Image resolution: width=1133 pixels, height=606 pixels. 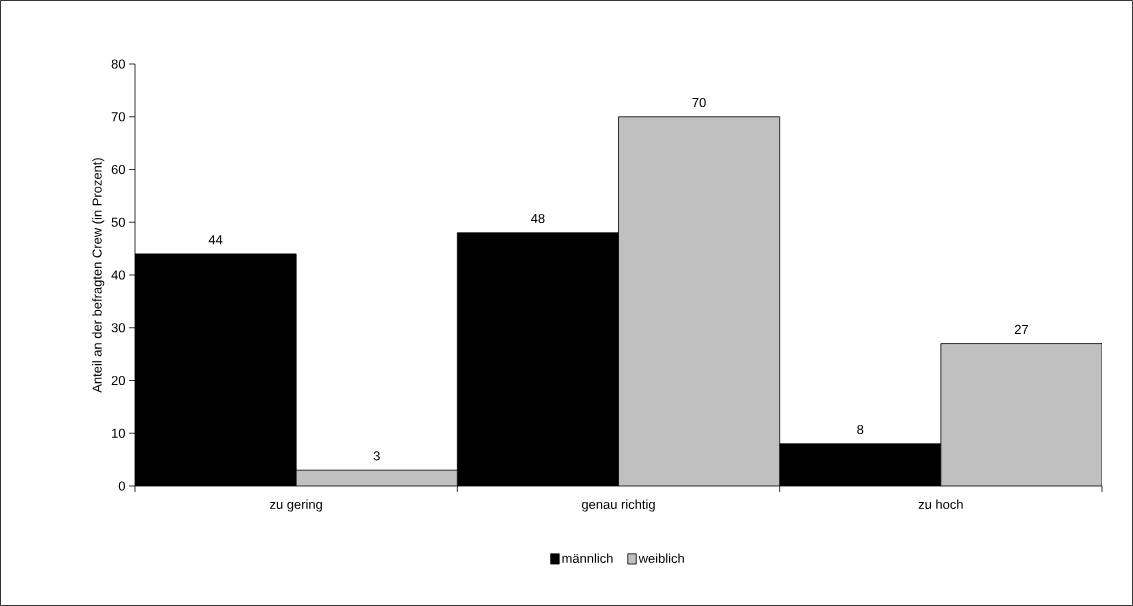 What do you see at coordinates (118, 328) in the screenshot?
I see `y-tick-label: 30` at bounding box center [118, 328].